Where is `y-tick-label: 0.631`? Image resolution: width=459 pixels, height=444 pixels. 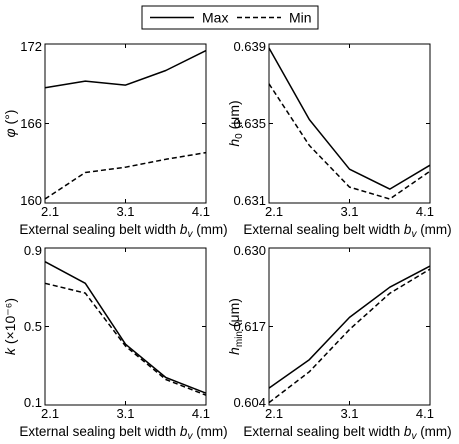 y-tick-label: 0.631 is located at coordinates (249, 200).